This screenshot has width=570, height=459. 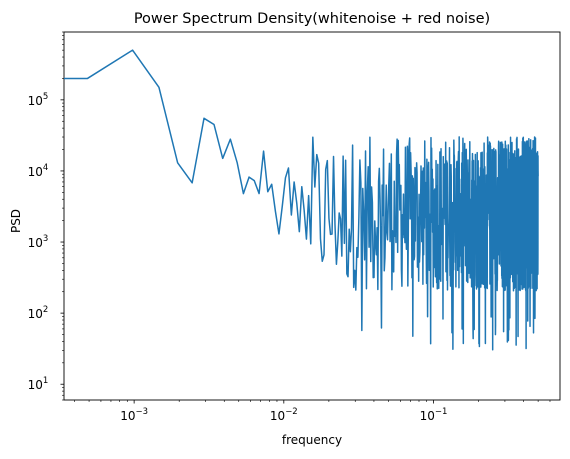 What do you see at coordinates (434, 415) in the screenshot?
I see `x-tick-label: 10⁻¹` at bounding box center [434, 415].